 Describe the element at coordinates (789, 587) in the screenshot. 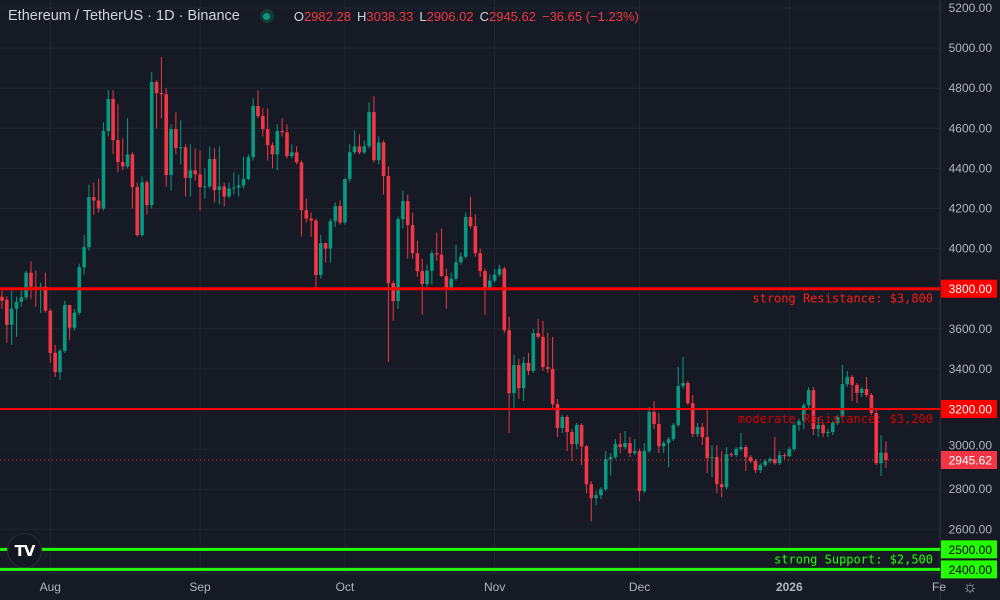

I see `time-tick-label: 2026` at that location.